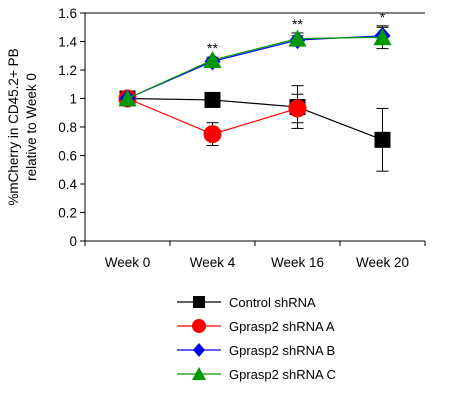 This screenshot has height=402, width=449. What do you see at coordinates (67, 213) in the screenshot?
I see `y-tick-label: 0.2` at bounding box center [67, 213].